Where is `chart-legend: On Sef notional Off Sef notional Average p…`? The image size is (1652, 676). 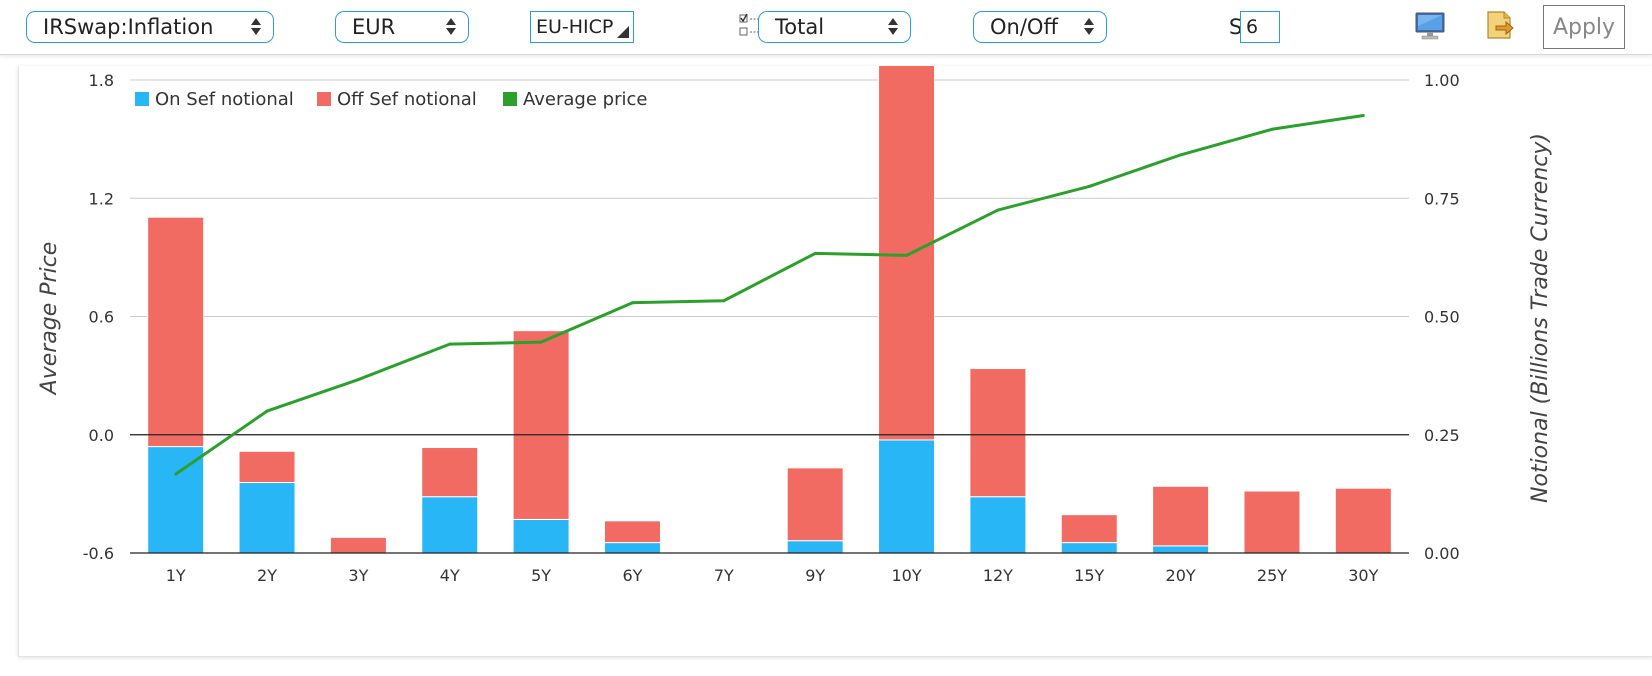
chart-legend: On Sef notional Off Sef notional Average p… is located at coordinates (391, 99).